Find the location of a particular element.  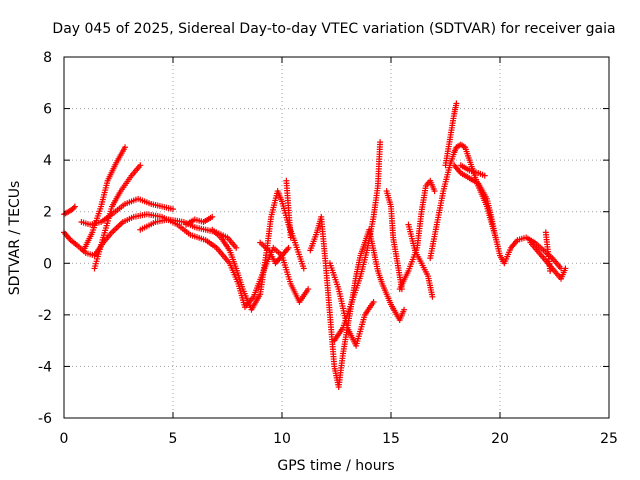

y-tick-label: -6 is located at coordinates (45, 419).